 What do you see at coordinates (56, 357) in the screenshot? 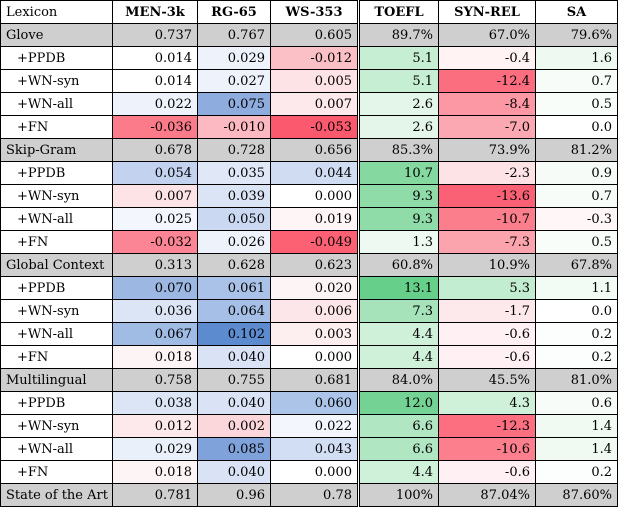
I see `row-label: +FN` at bounding box center [56, 357].